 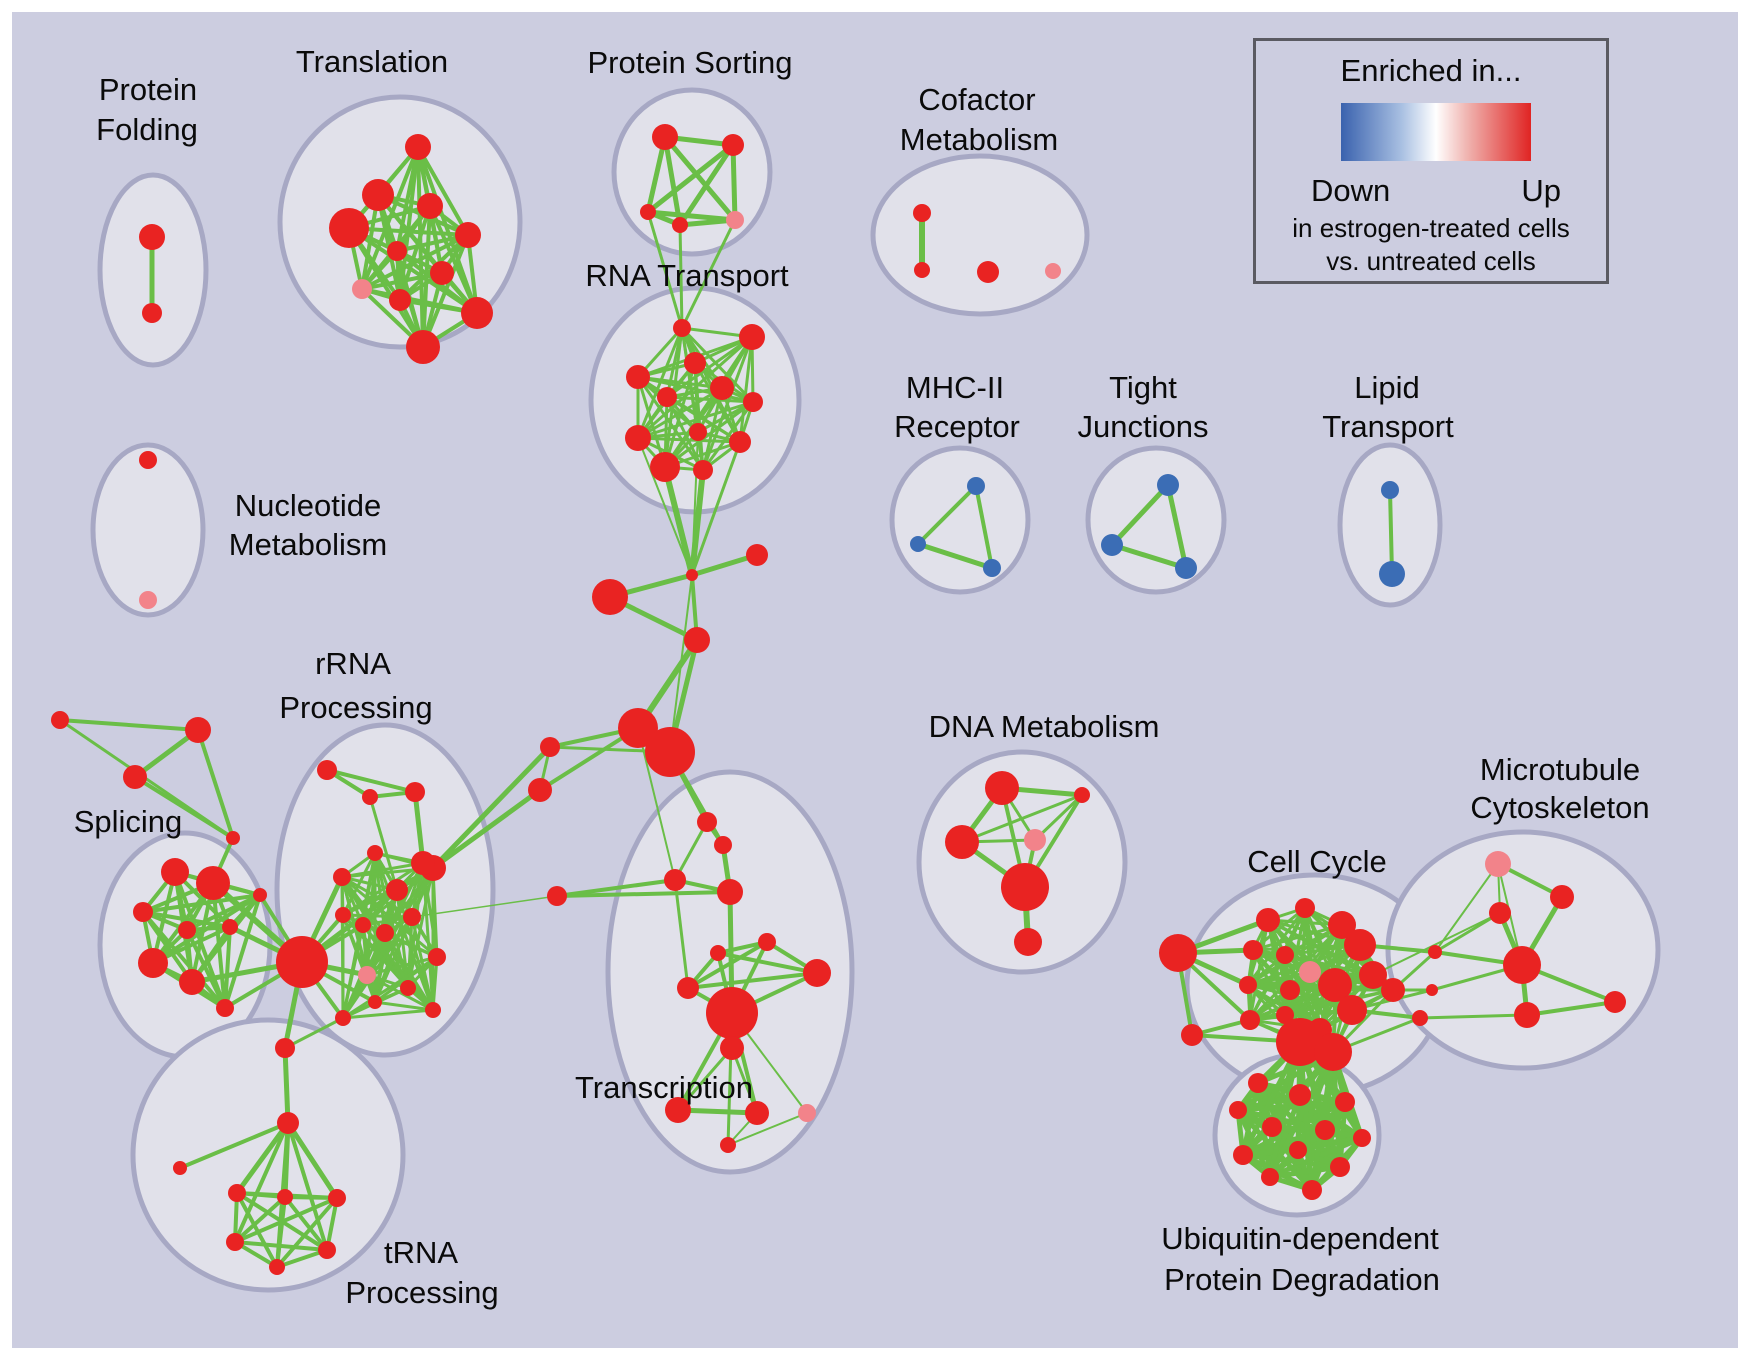 I want to click on cluster-ellipse-tight-junctions, so click(x=1156, y=520).